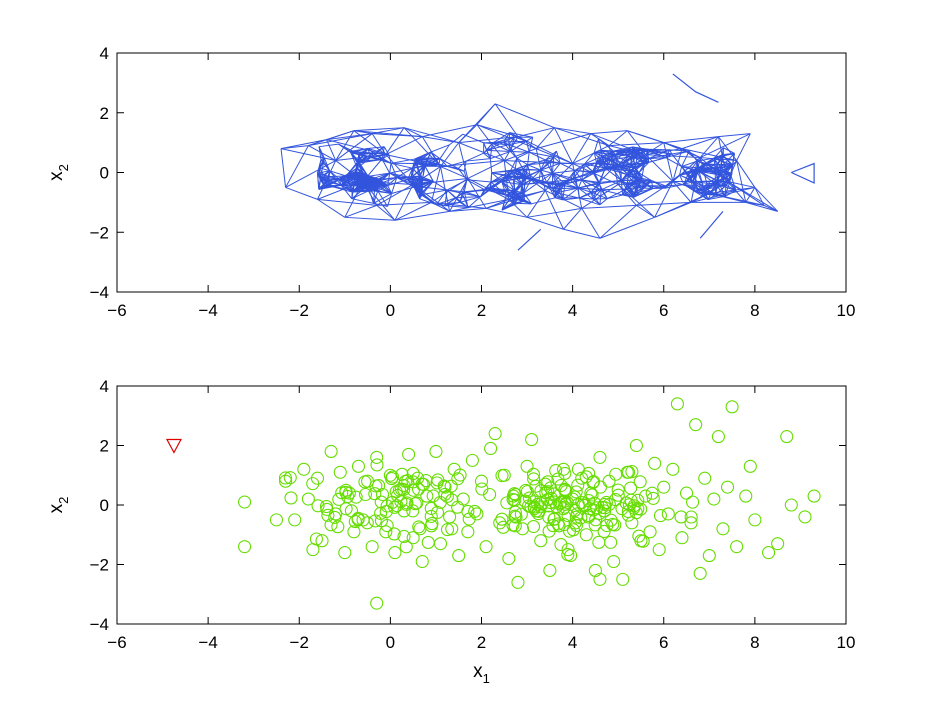 The width and height of the screenshot is (934, 703). I want to click on x-tick-label: 0, so click(390, 310).